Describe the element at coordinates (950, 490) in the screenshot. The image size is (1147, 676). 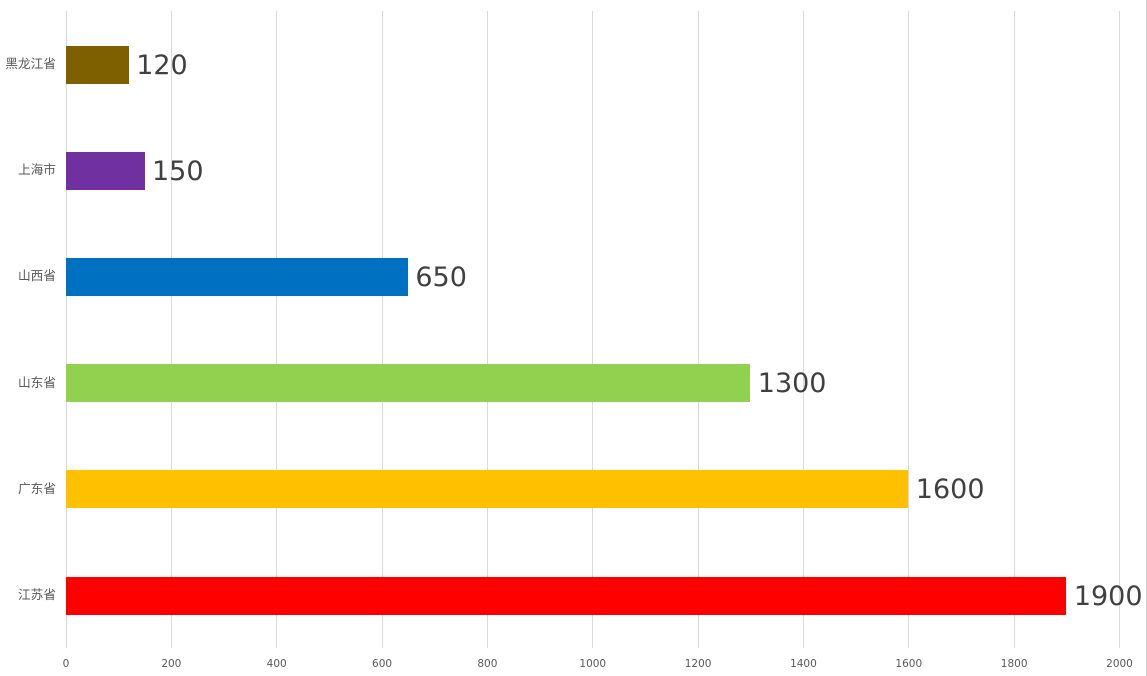
I see `value-label: 1600` at that location.